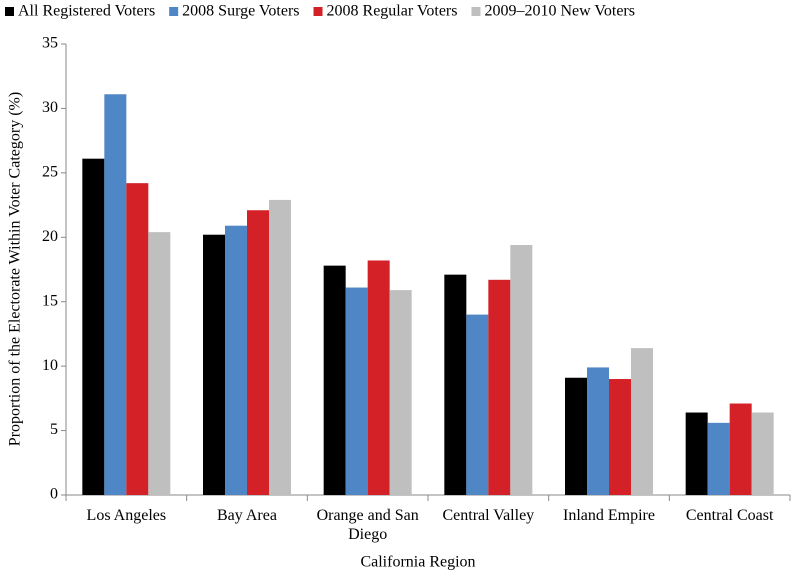  I want to click on y-tick-label: 15, so click(50, 300).